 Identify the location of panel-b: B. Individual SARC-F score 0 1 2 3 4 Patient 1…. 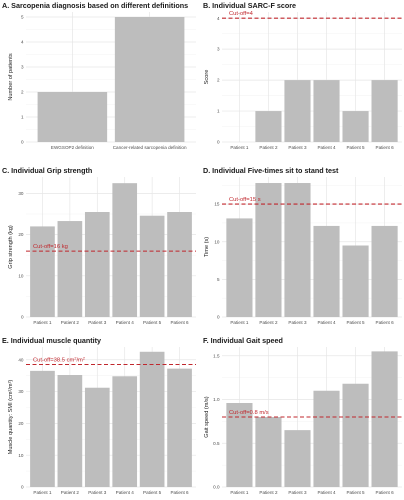
(302, 75).